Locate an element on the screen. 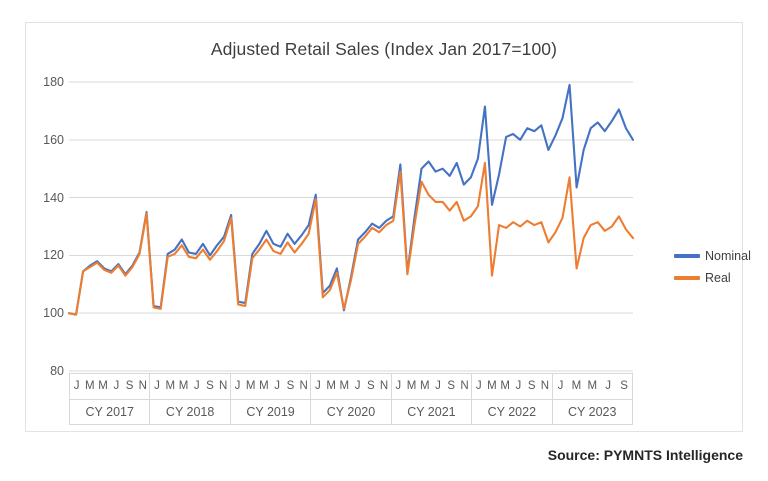 The width and height of the screenshot is (768, 481). legend-label: Real is located at coordinates (718, 278).